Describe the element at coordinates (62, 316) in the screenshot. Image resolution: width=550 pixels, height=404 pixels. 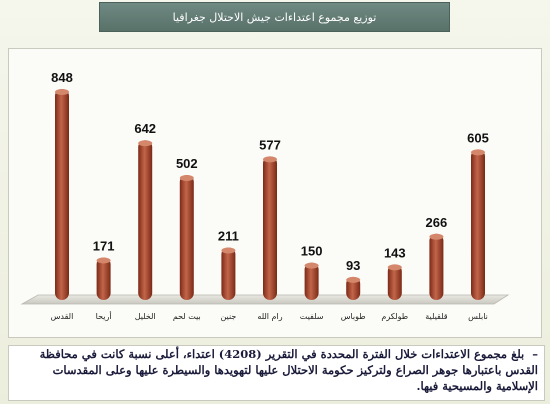
I see `category-label-0: القدس` at that location.